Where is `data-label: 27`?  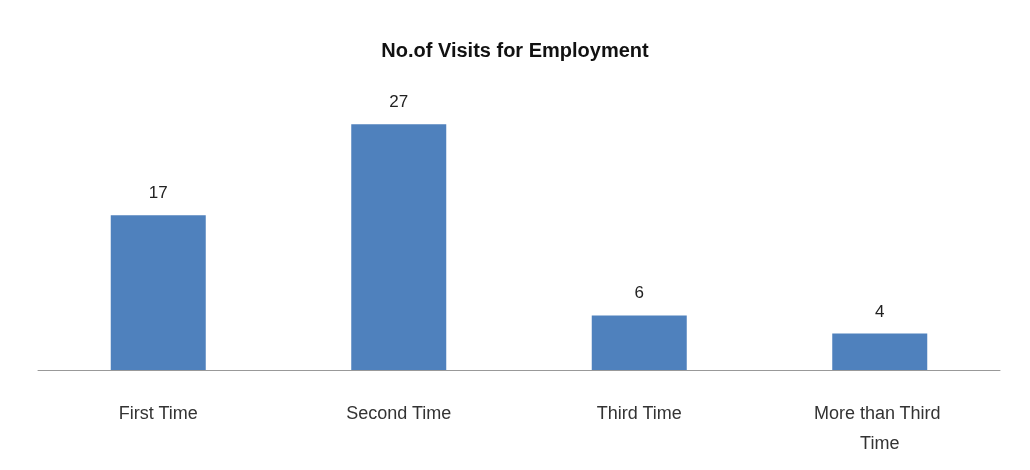 data-label: 27 is located at coordinates (399, 102).